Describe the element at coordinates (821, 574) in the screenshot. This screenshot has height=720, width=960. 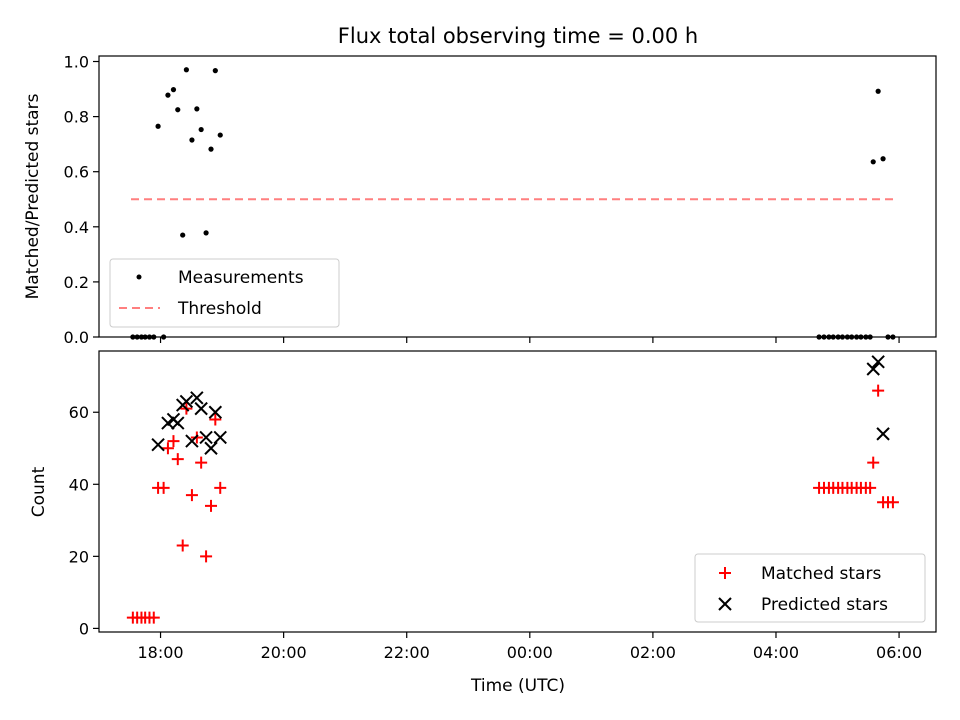
I see `matched-stars-legend-label: Matched stars` at that location.